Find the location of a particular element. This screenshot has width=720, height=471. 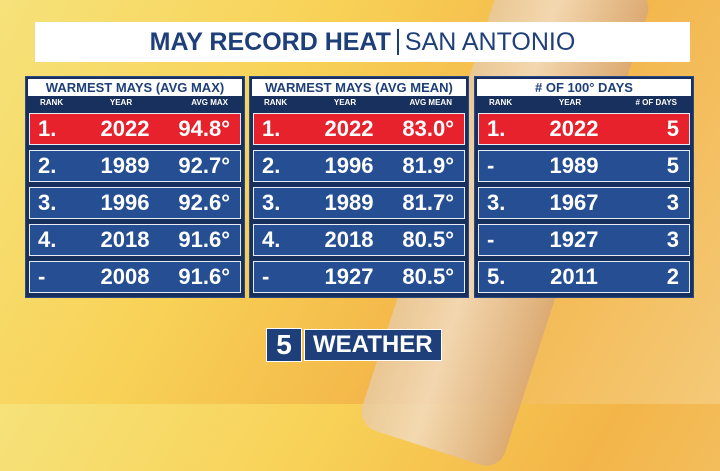

table-title: WARMEST MAYS (AVG MEAN) is located at coordinates (359, 87).